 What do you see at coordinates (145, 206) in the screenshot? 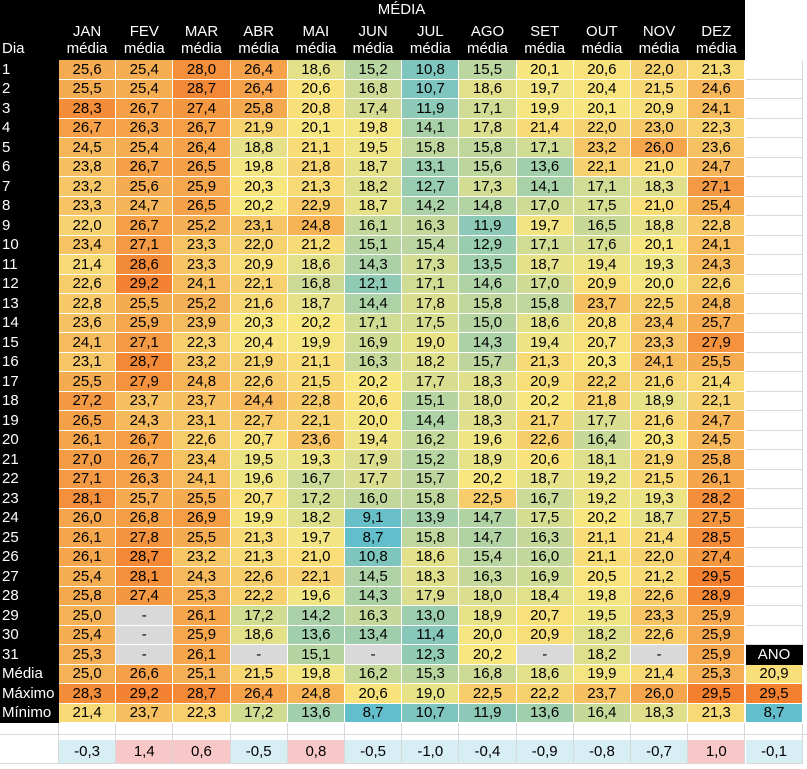
I see `temperature-cell: 24,7` at bounding box center [145, 206].